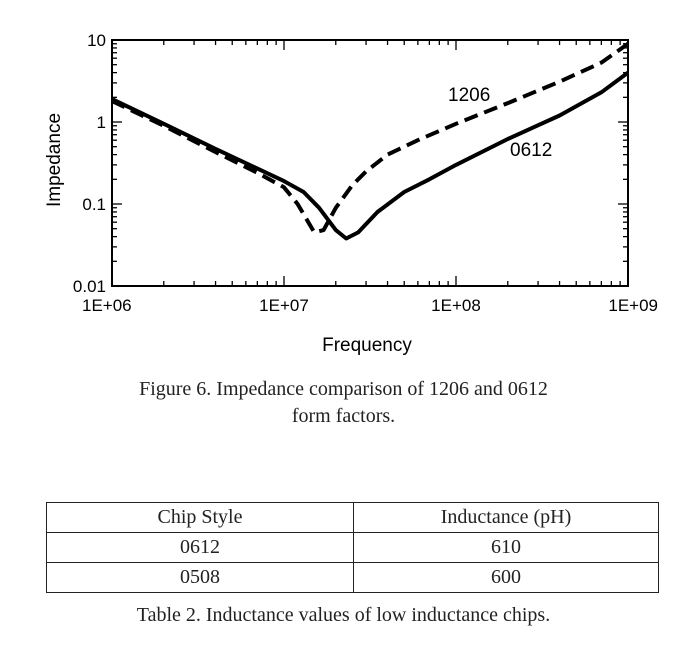  I want to click on figure-caption-line-2: form factors., so click(343, 416).